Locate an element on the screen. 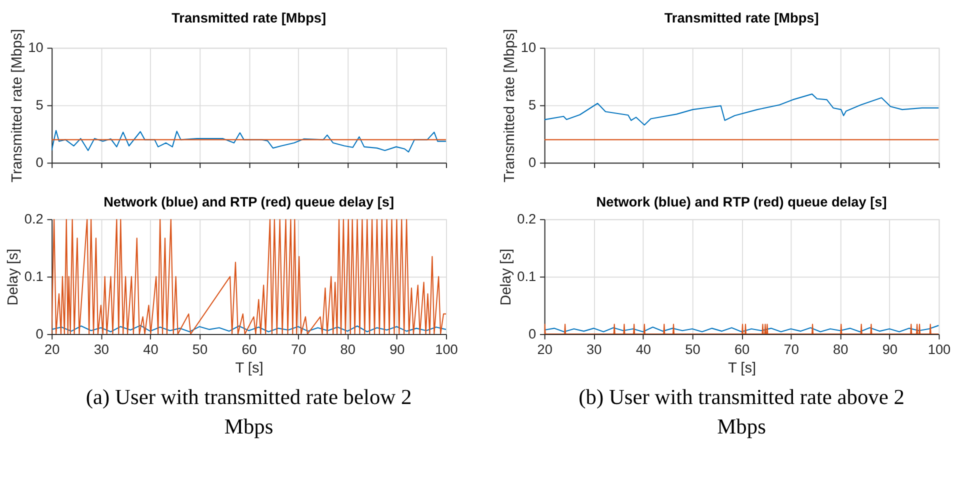 The image size is (966, 481). text: (b) User with transmitted rate above 2 Mbps is located at coordinates (741, 411).